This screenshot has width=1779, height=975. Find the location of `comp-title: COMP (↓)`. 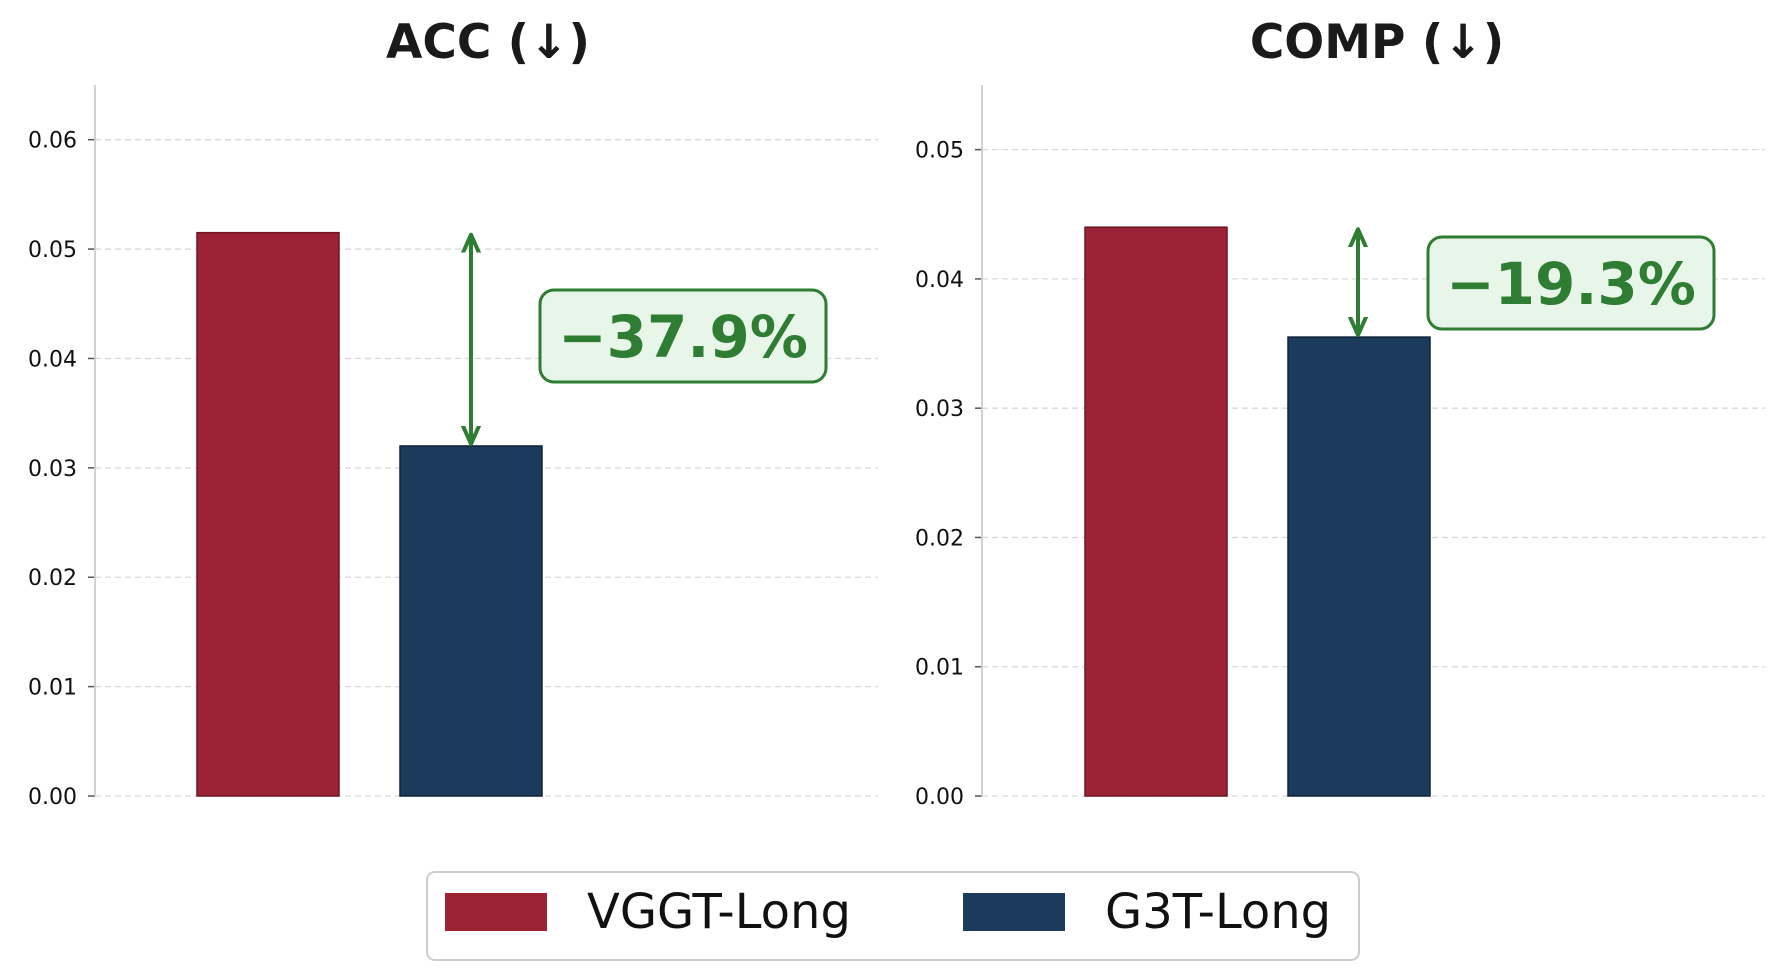

comp-title: COMP (↓) is located at coordinates (1377, 42).